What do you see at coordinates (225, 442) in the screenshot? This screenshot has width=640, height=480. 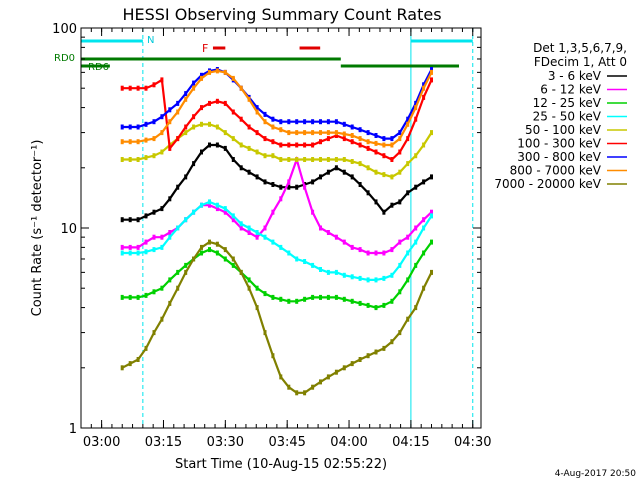 I see `x-tick-label-2: 03:30` at bounding box center [225, 442].